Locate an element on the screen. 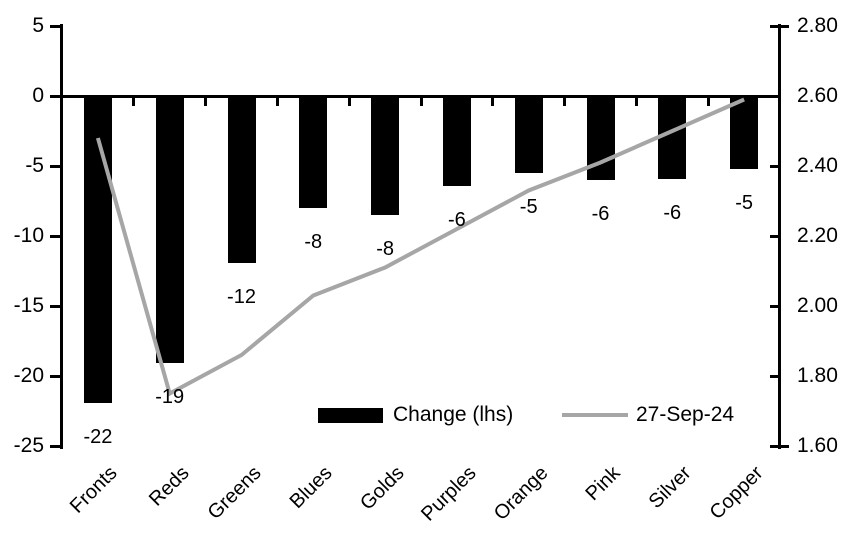 This screenshot has height=550, width=852. bar-purples is located at coordinates (456, 141).